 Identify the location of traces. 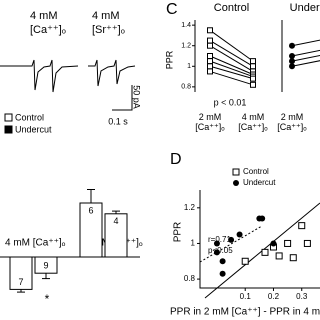
(68, 85).